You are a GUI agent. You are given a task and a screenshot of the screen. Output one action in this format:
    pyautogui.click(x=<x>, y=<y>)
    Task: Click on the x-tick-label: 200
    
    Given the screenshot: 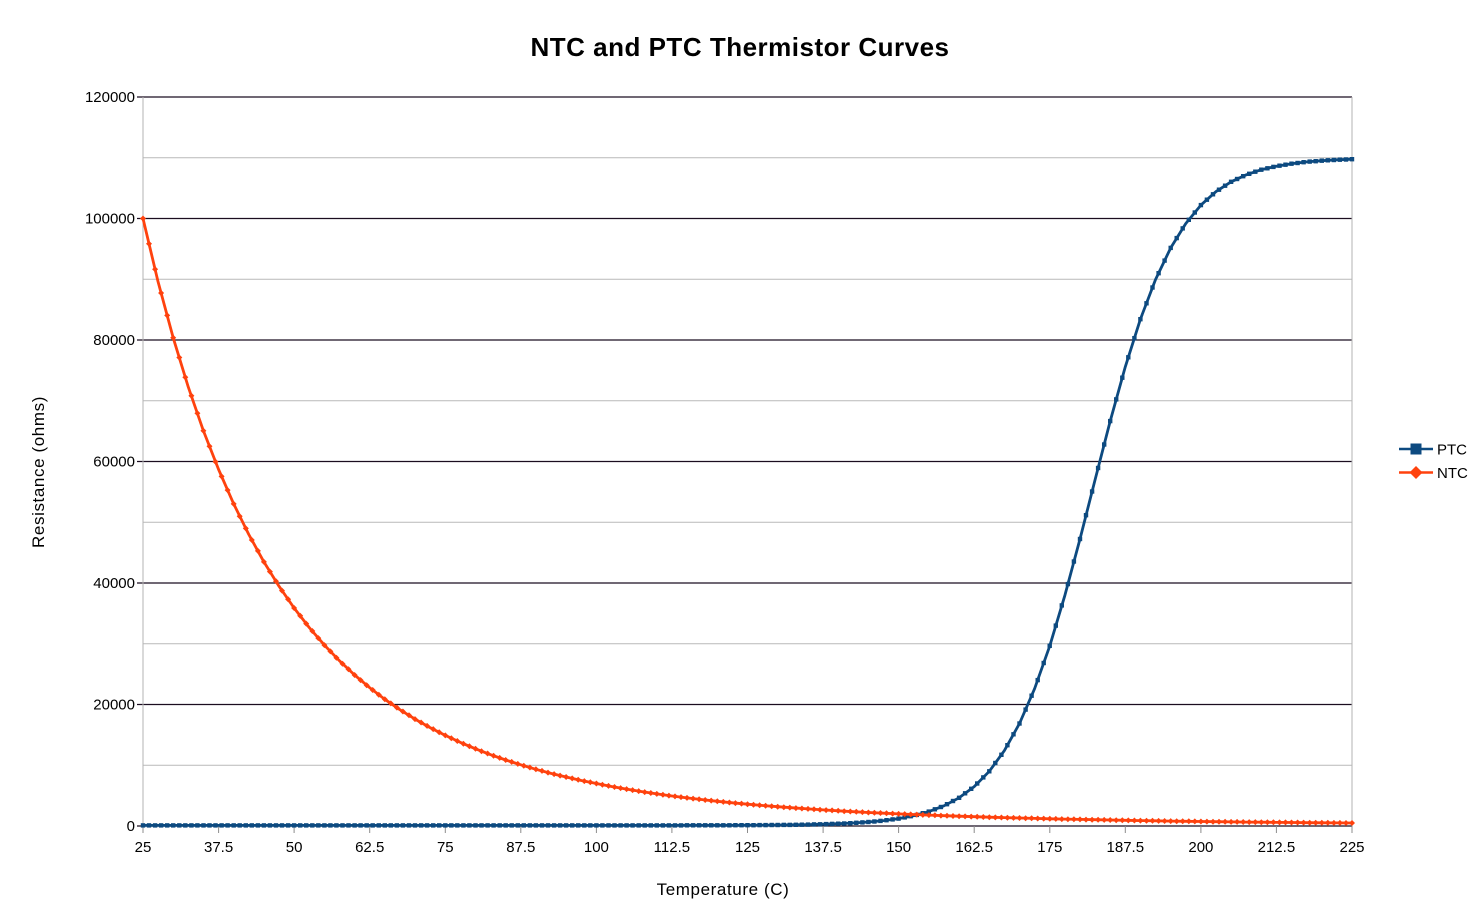 What is the action you would take?
    pyautogui.click(x=1200, y=847)
    